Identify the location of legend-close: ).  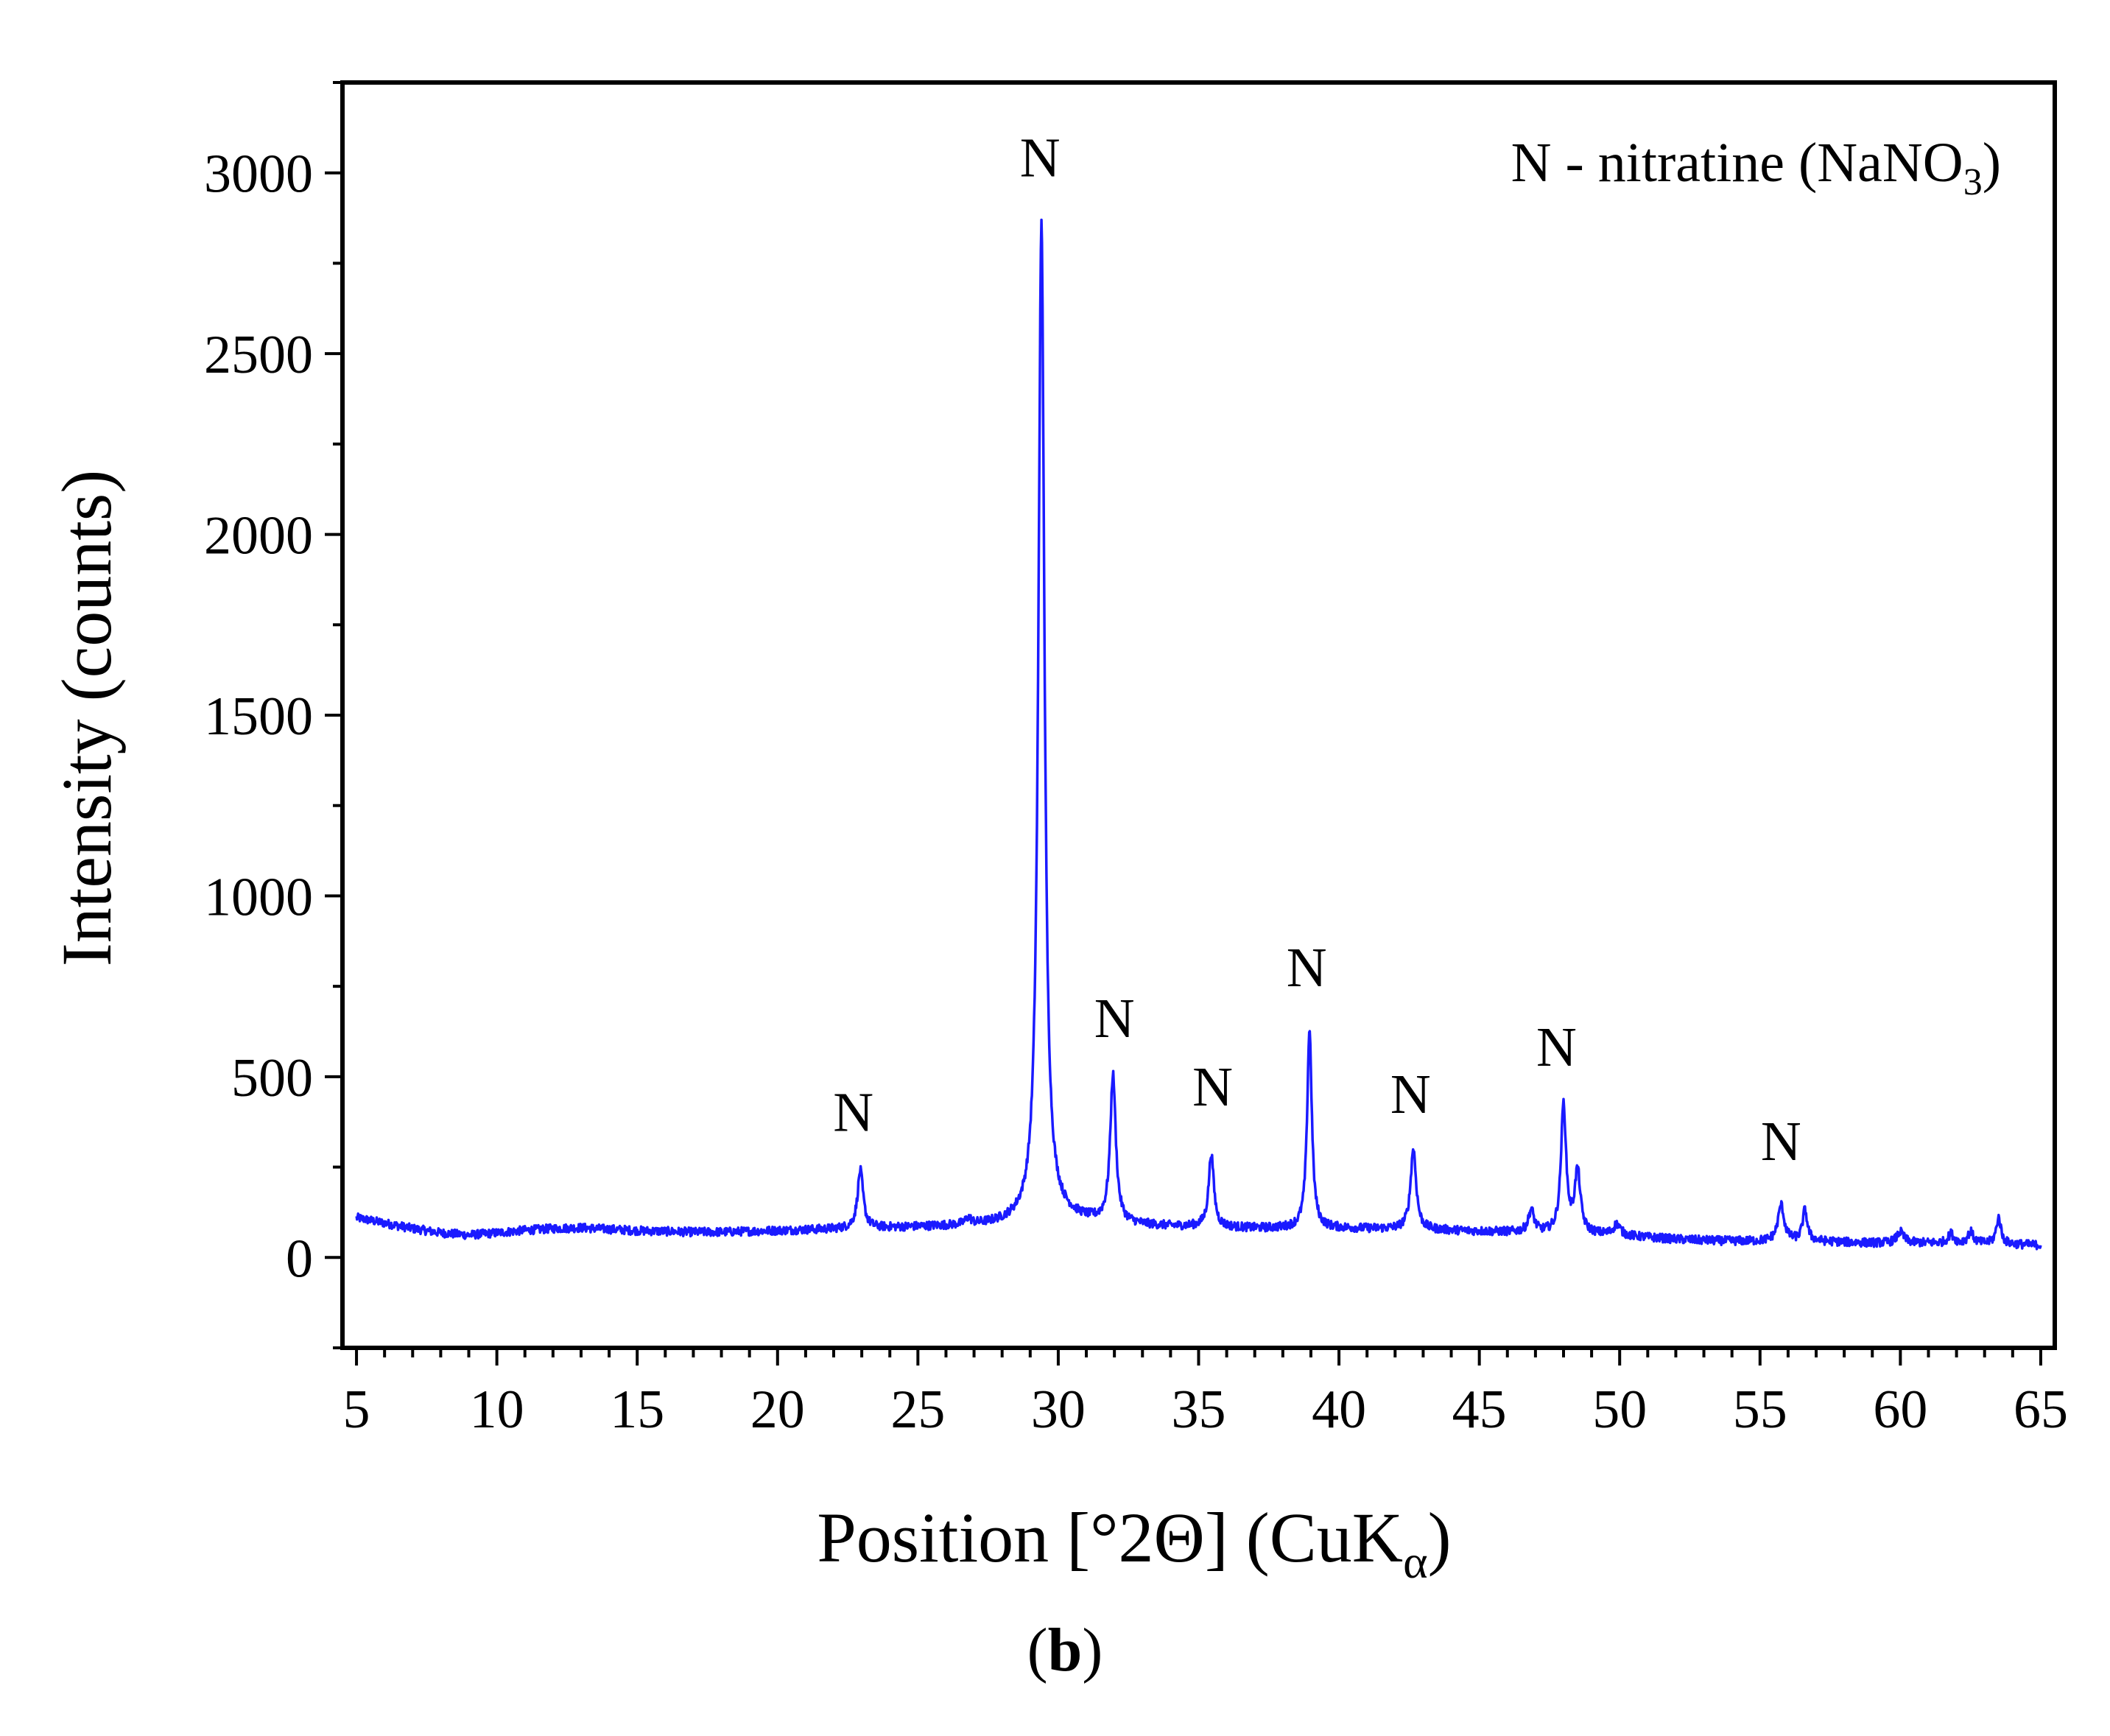
(1992, 163).